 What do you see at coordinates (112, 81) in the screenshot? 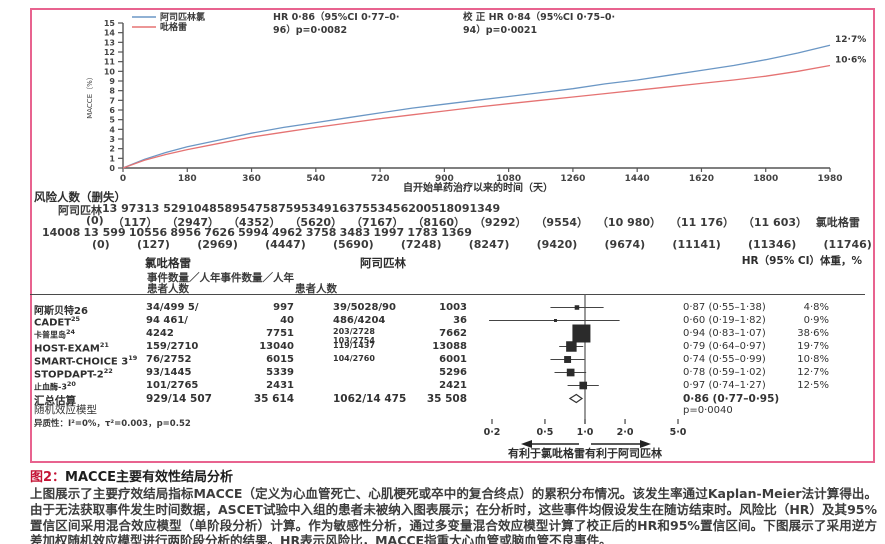
I see `km-ytick: 9` at bounding box center [112, 81].